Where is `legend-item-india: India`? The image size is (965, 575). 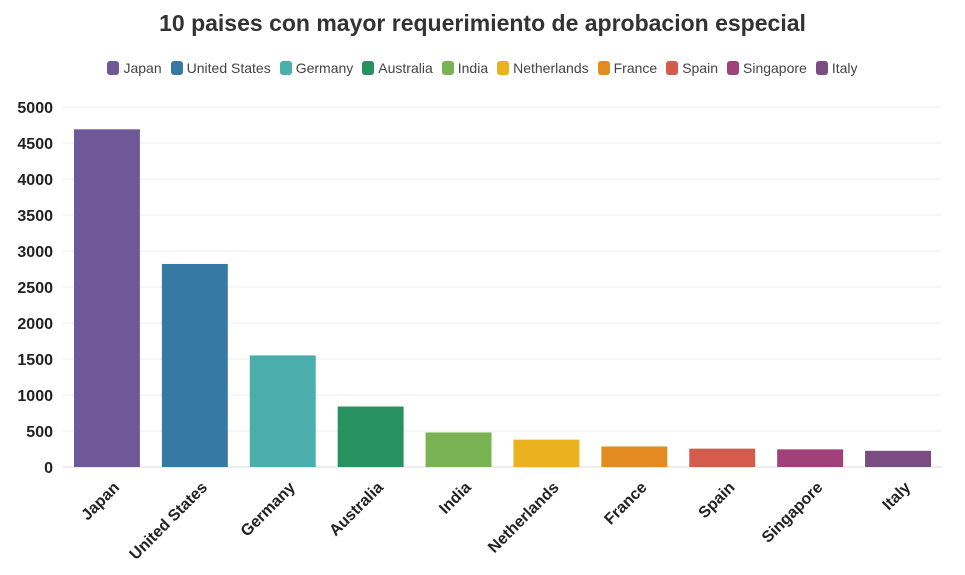 legend-item-india: India is located at coordinates (465, 68).